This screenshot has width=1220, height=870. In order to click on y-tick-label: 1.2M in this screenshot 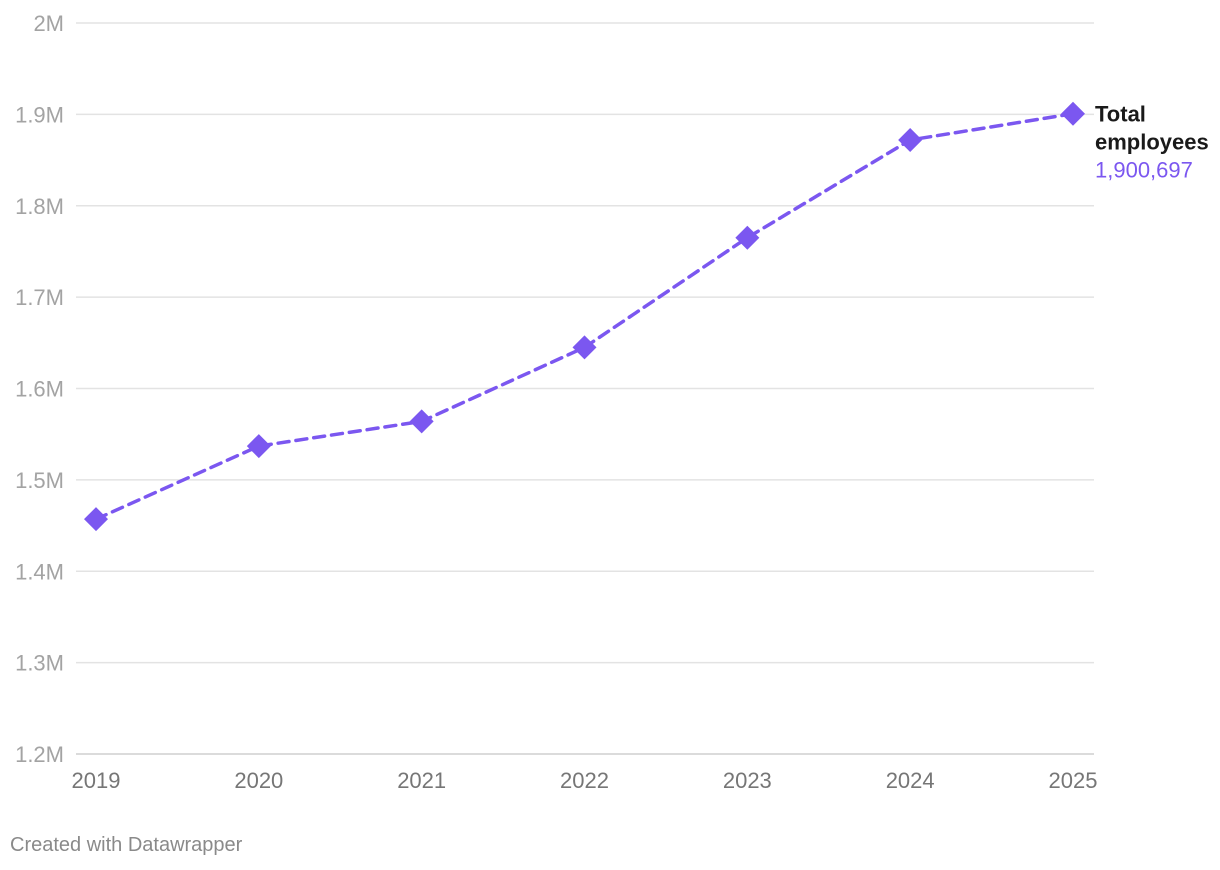, I will do `click(39, 754)`.